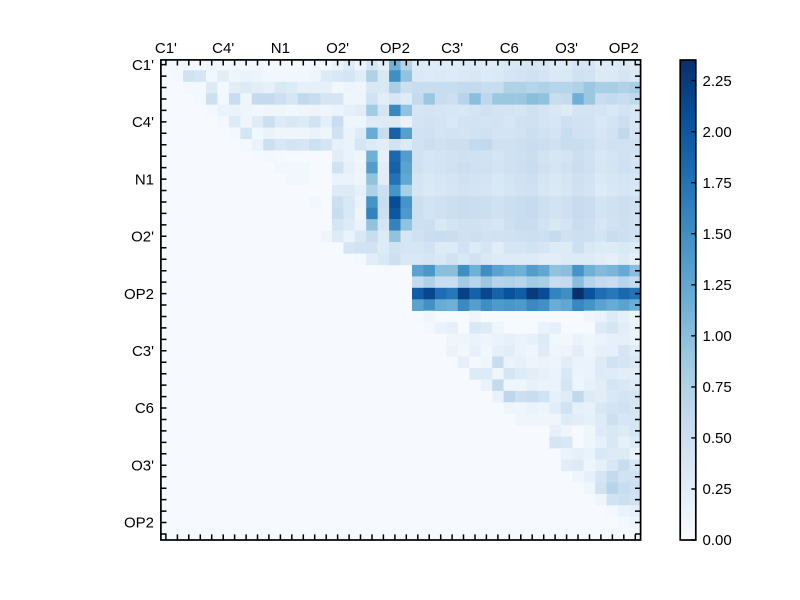 The height and width of the screenshot is (600, 800). I want to click on svg-text: 1.00, so click(717, 336).